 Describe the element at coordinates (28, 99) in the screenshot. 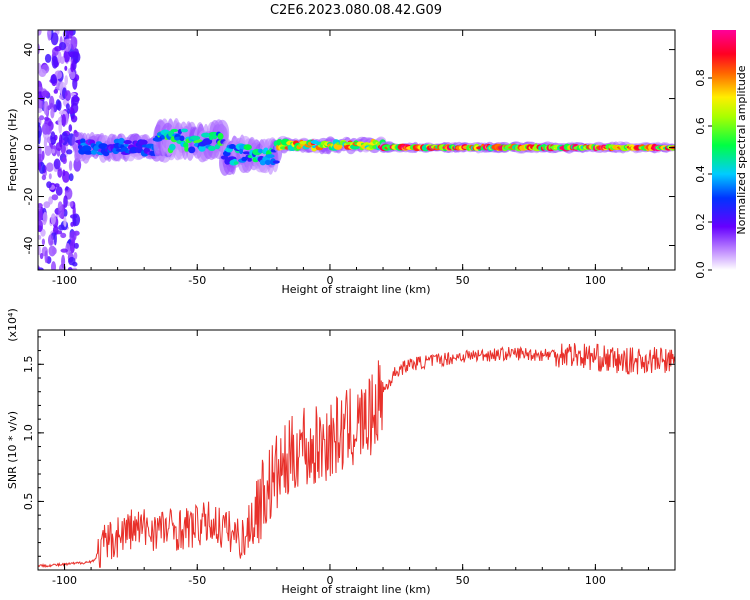

I see `y-tick-label: 20` at that location.